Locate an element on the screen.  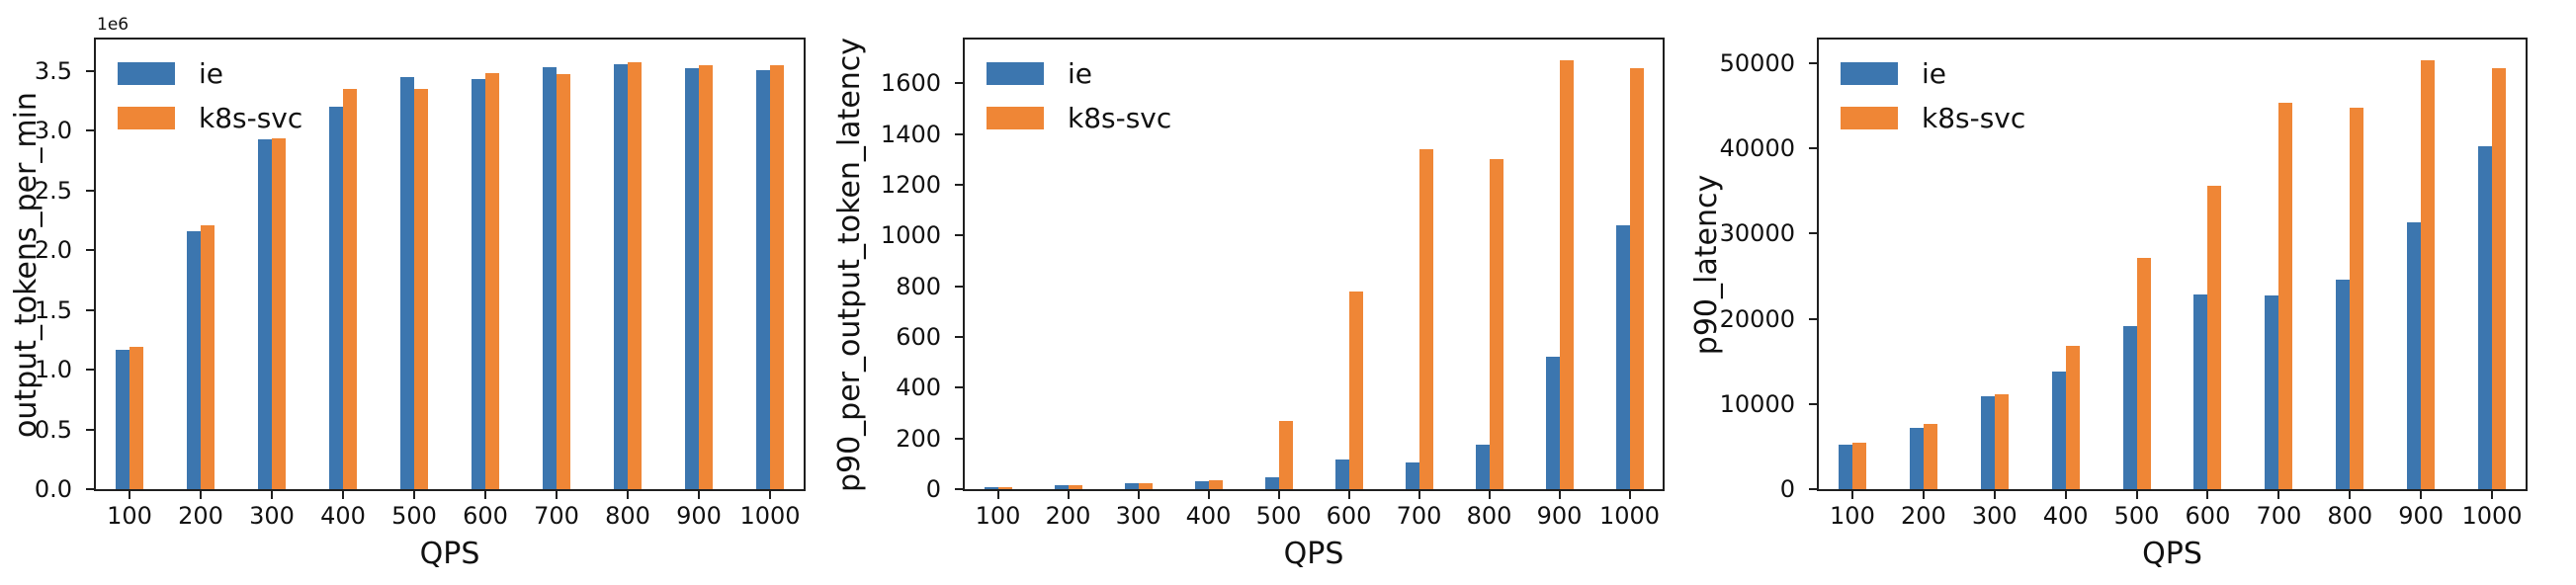
x-tick-label: 600 is located at coordinates (2208, 516).